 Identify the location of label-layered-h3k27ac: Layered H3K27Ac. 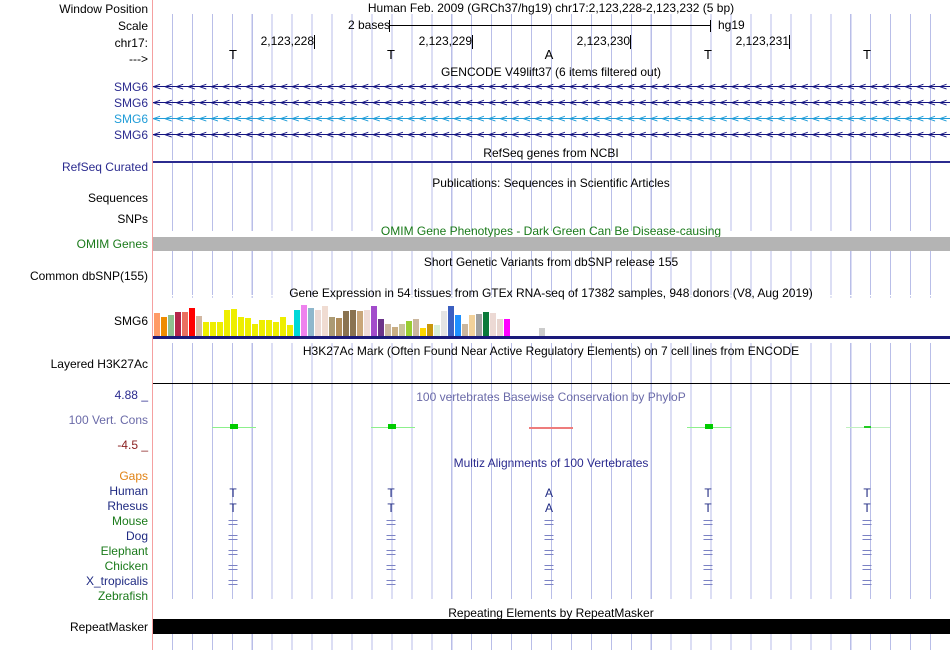
(99, 364).